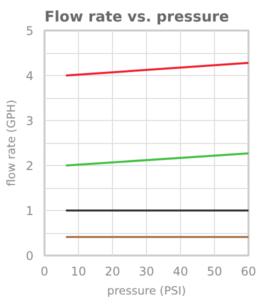 This screenshot has height=300, width=276. Describe the element at coordinates (137, 17) in the screenshot. I see `chart-title: Flow rate vs. pressure` at that location.